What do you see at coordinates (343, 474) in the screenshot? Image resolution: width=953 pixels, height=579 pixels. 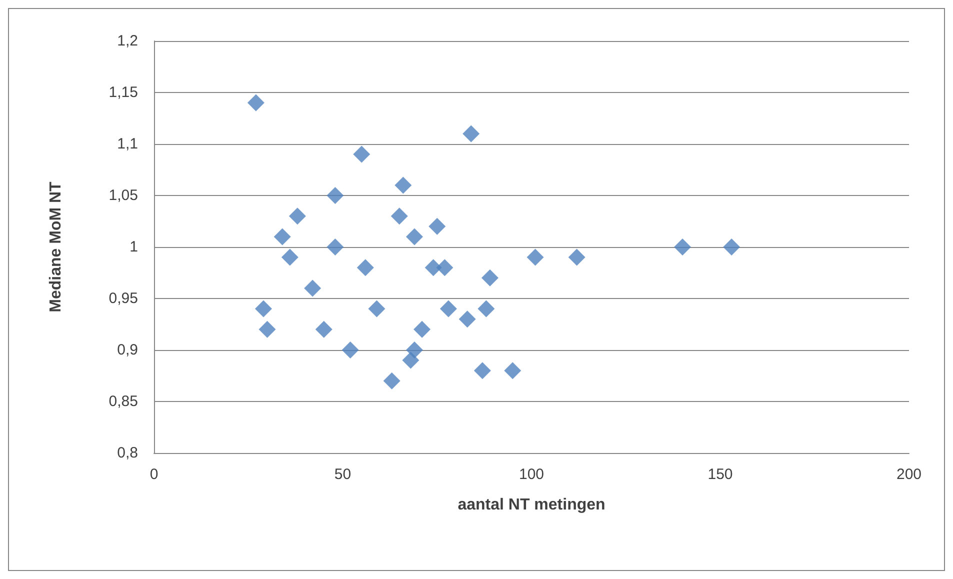 I see `x-tick-label: 50` at bounding box center [343, 474].